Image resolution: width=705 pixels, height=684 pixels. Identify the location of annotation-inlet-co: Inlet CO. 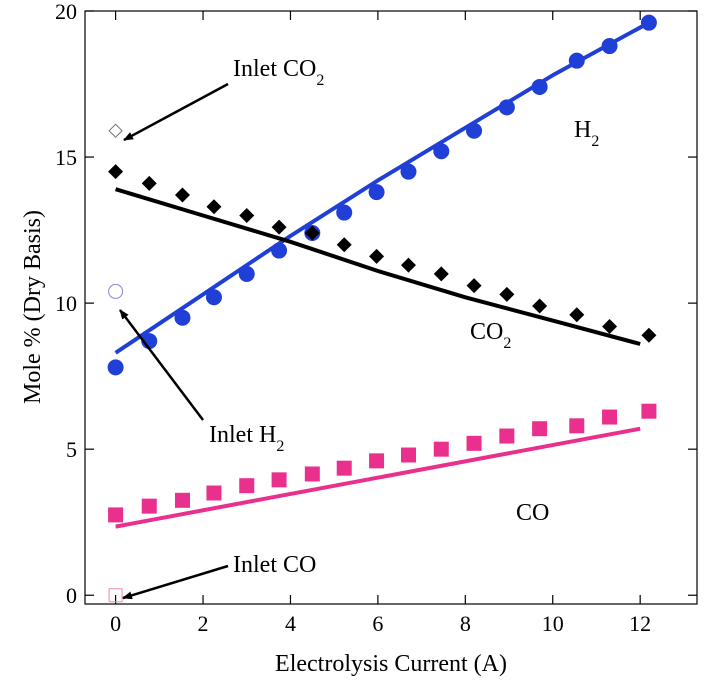
(274, 565).